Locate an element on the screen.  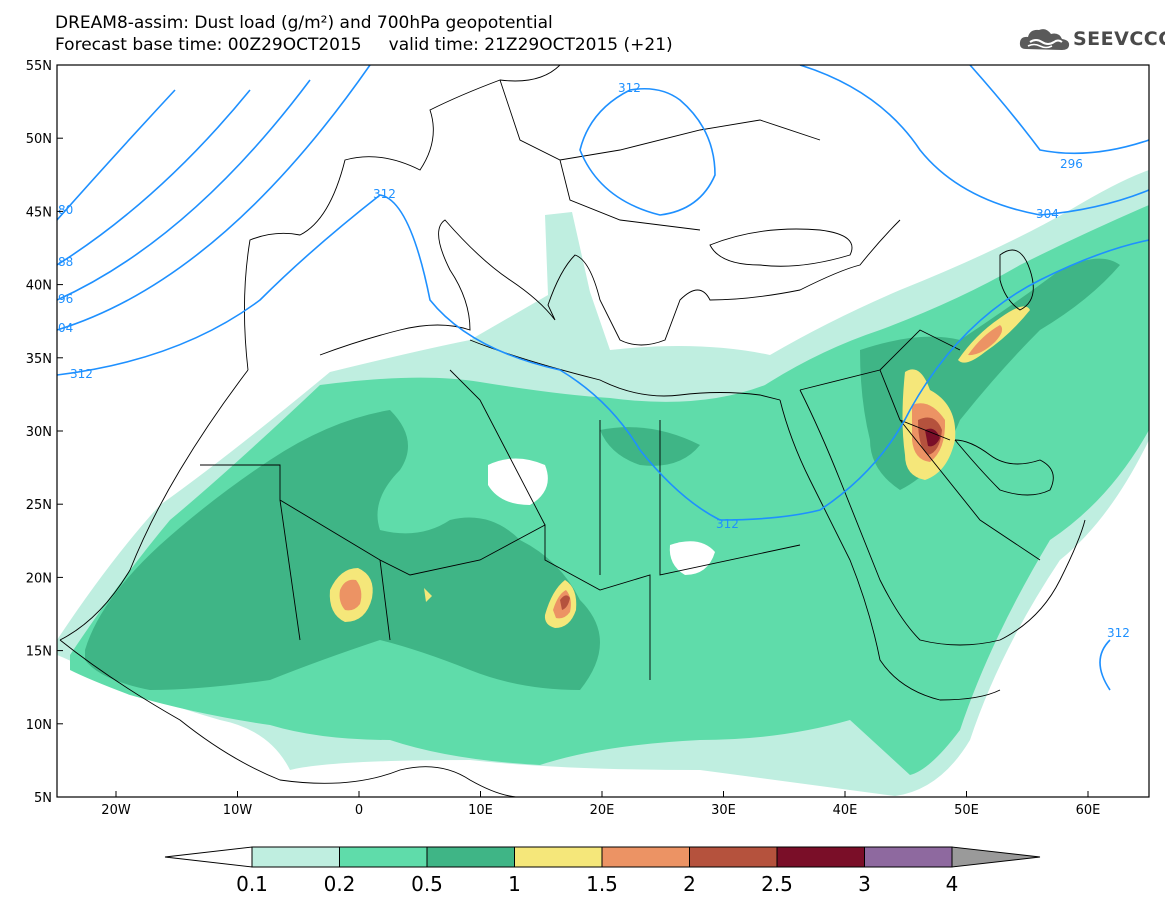
colorbar-boxes is located at coordinates (602, 857).